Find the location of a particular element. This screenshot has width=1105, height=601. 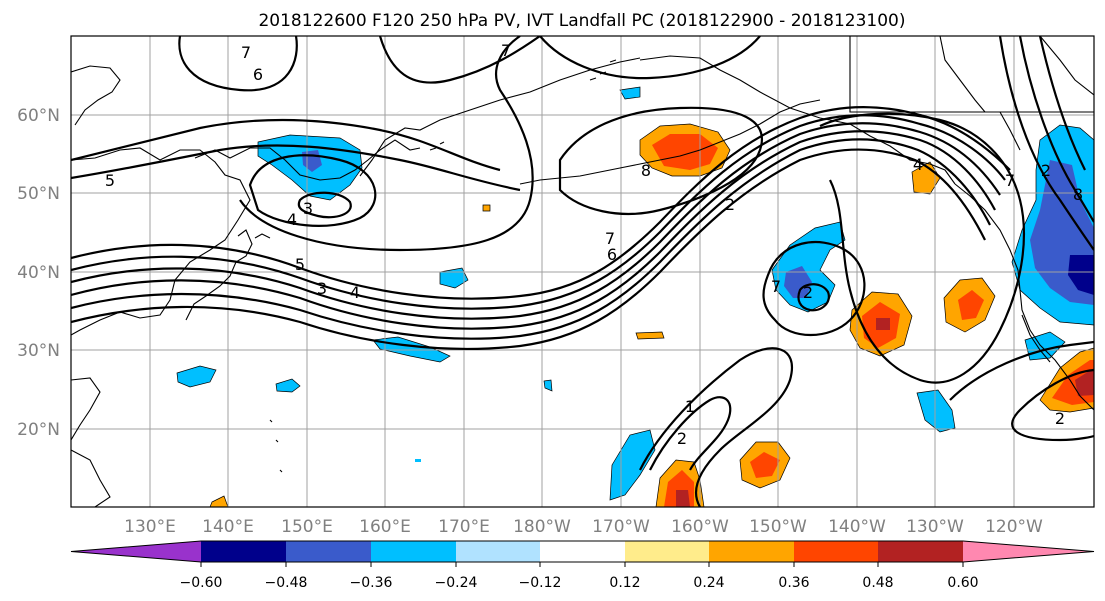

colorbar-tick-label: 0.24 is located at coordinates (708, 583).